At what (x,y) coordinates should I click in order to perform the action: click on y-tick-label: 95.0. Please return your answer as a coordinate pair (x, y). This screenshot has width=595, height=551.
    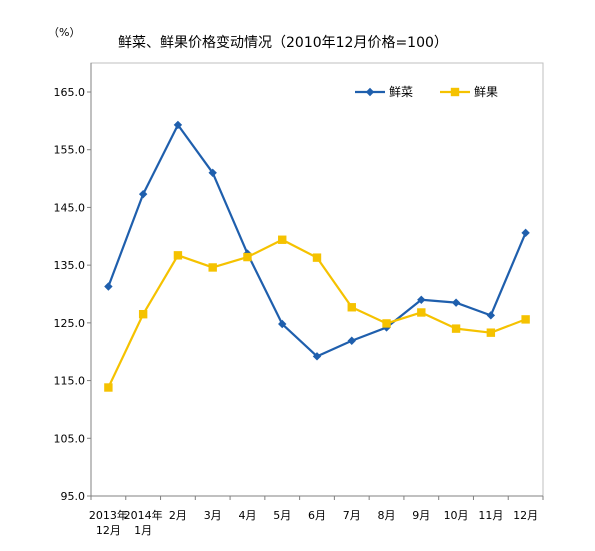
    Looking at the image, I should click on (73, 496).